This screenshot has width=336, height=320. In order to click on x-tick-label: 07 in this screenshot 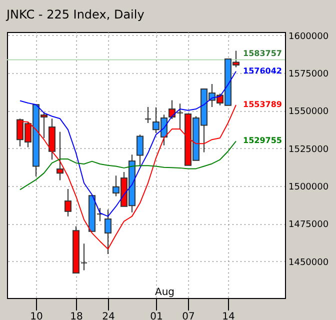, I will do `click(188, 316)`.